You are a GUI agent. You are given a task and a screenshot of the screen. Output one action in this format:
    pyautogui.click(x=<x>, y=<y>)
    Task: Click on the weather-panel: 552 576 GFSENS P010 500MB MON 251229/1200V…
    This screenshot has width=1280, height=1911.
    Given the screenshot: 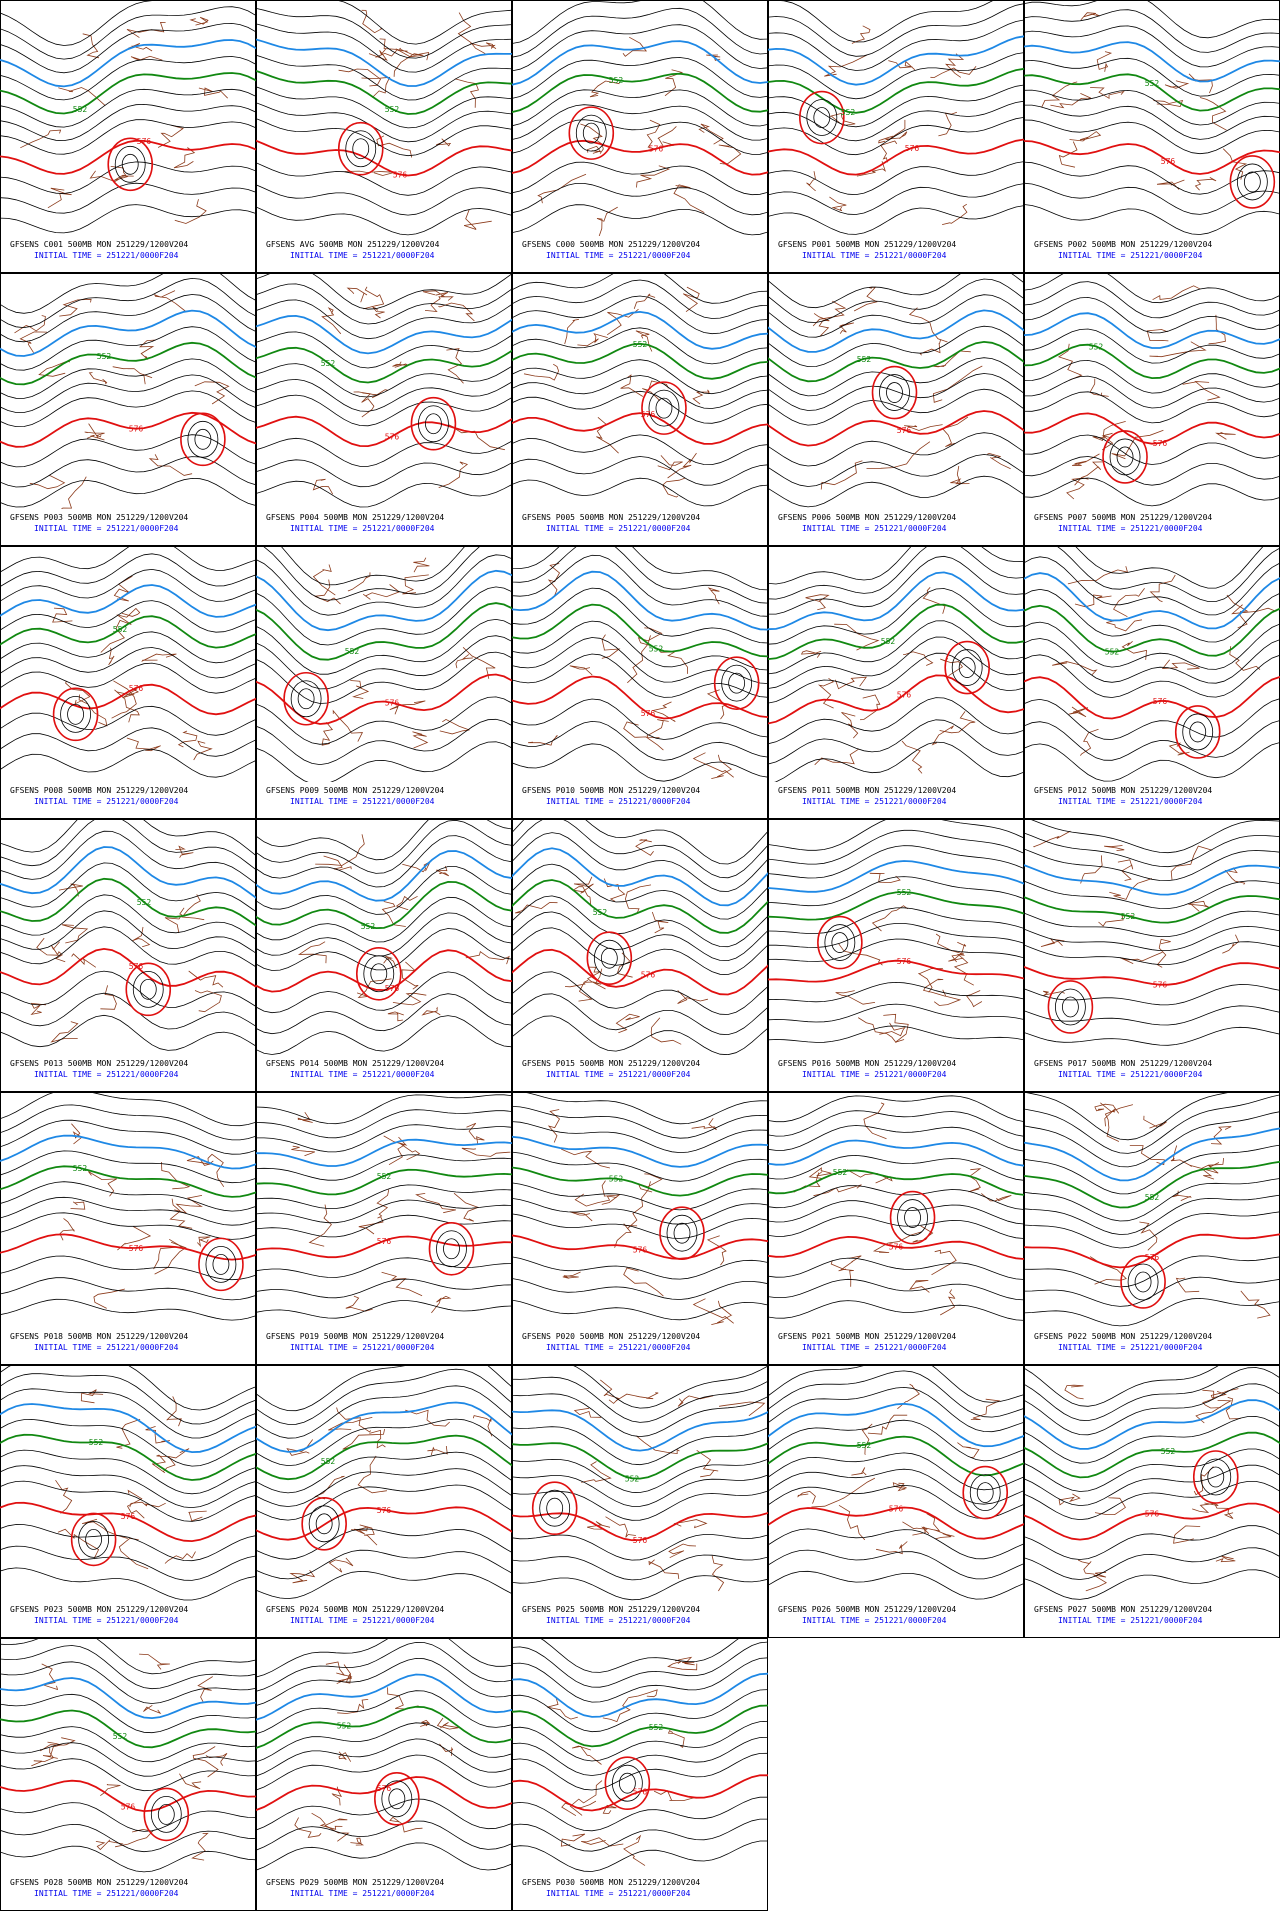 What is the action you would take?
    pyautogui.click(x=640, y=682)
    